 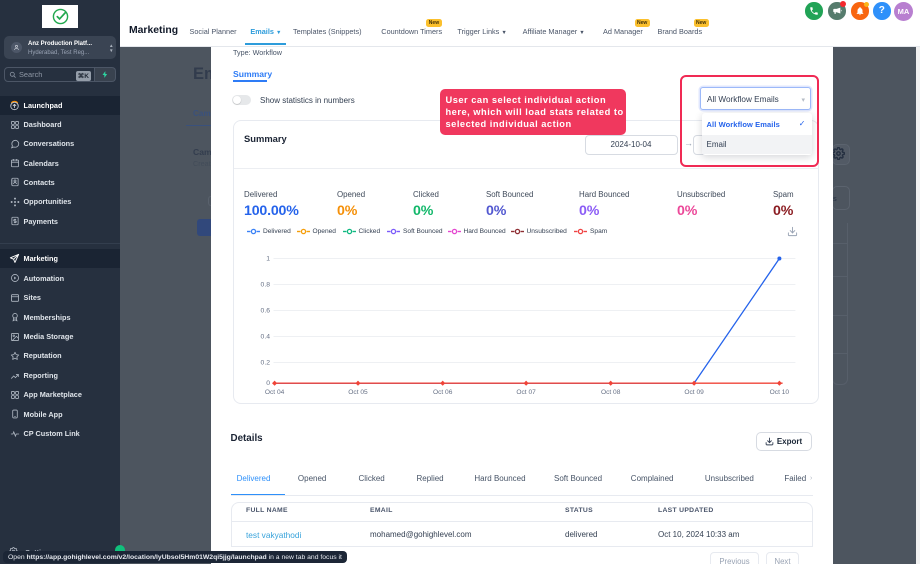 What do you see at coordinates (694, 392) in the screenshot?
I see `svg-text: Oct 09` at bounding box center [694, 392].